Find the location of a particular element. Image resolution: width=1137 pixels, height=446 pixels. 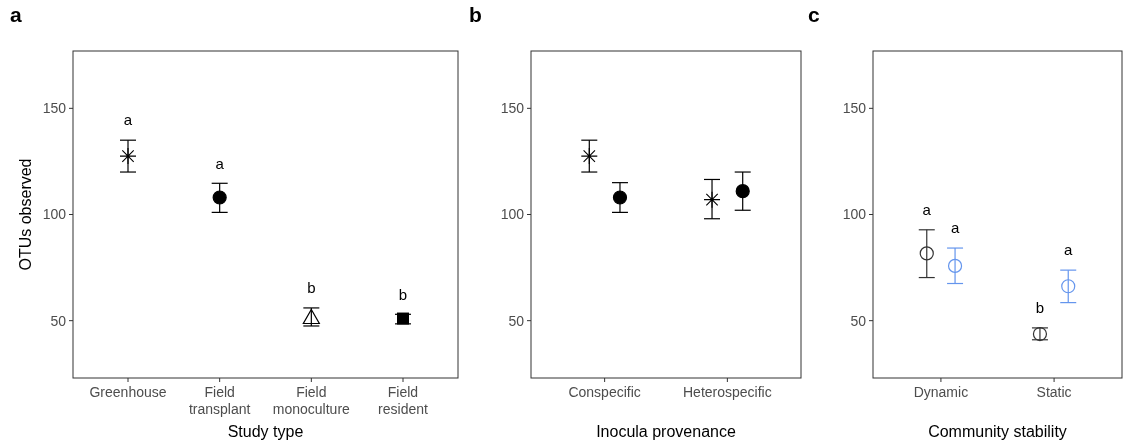

x-tick-label: Dynamic is located at coordinates (941, 392).